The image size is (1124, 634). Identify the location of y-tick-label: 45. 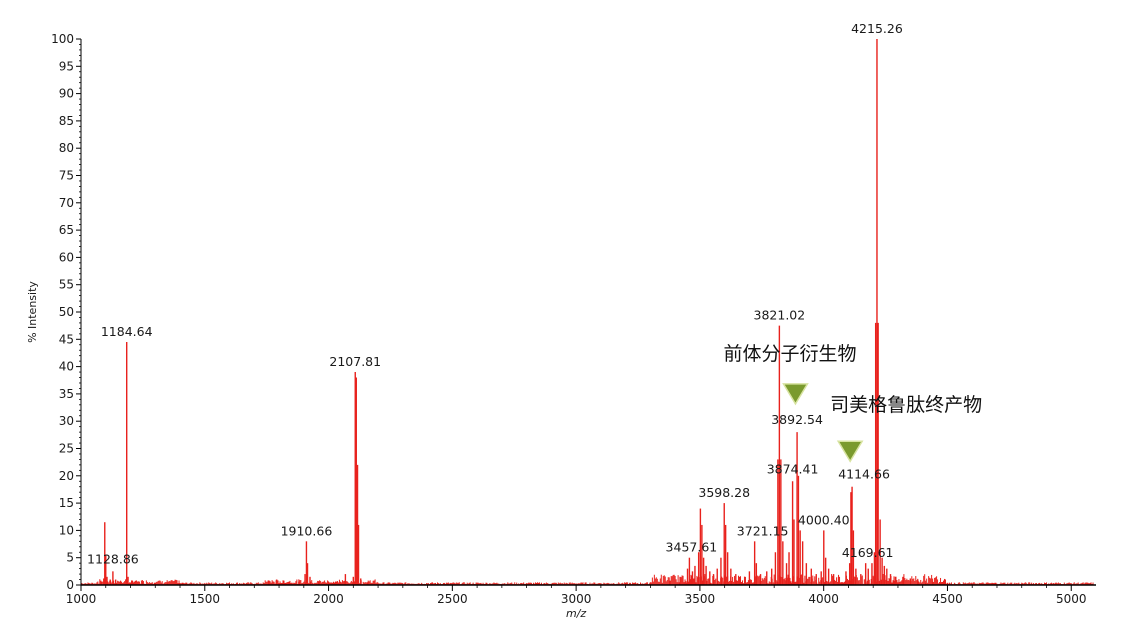
(66, 339).